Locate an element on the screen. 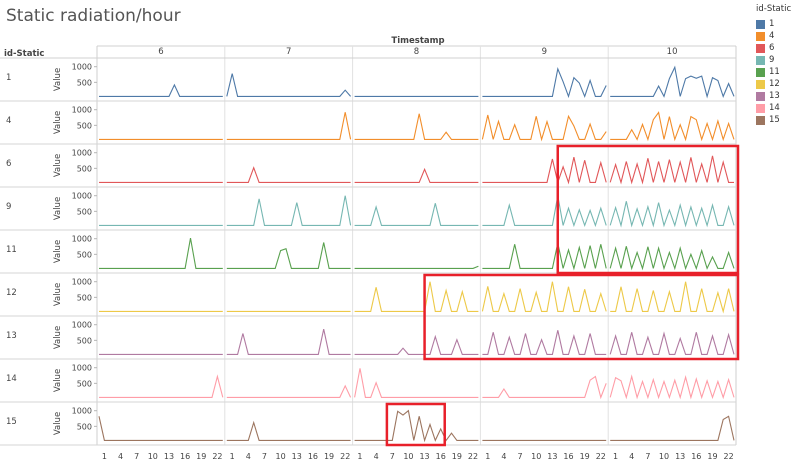 The image size is (800, 468). highlight-box is located at coordinates (415, 424).